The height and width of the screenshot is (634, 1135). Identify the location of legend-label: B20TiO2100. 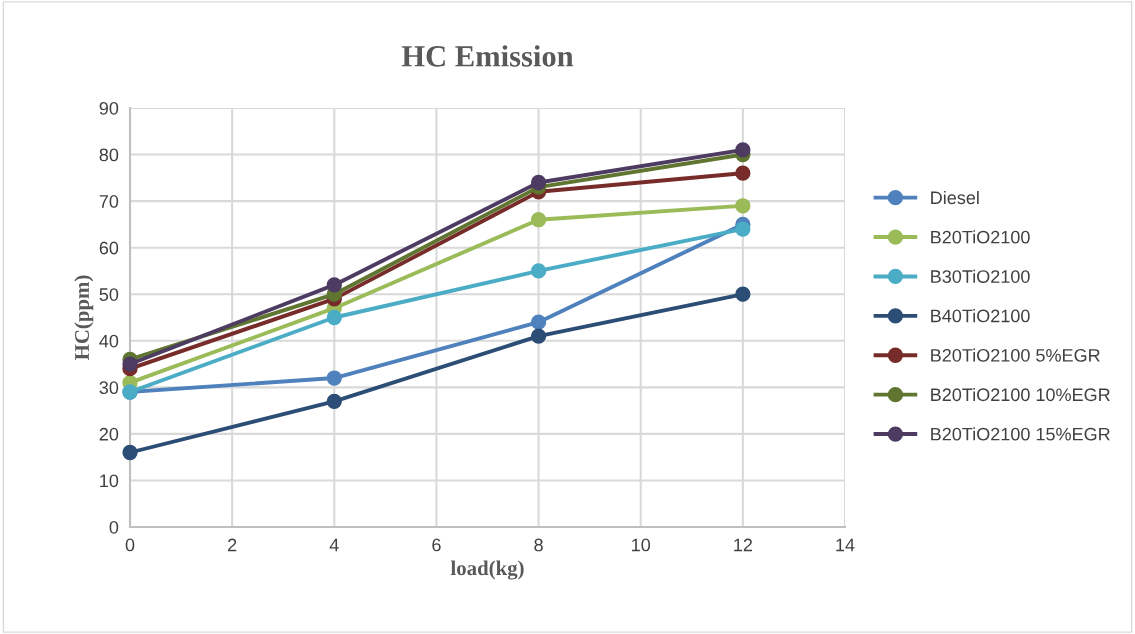
(980, 237).